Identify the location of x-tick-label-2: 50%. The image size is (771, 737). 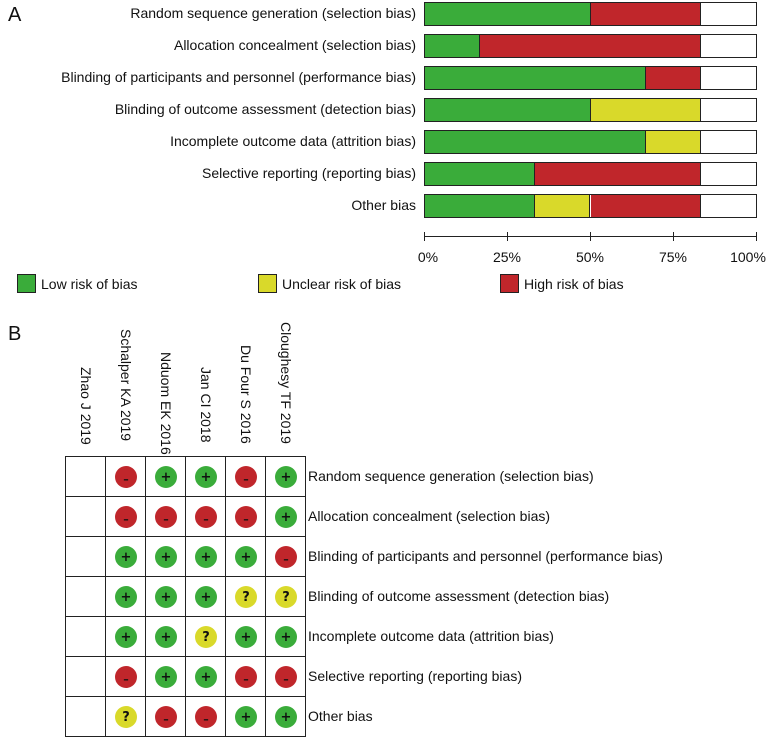
(590, 257).